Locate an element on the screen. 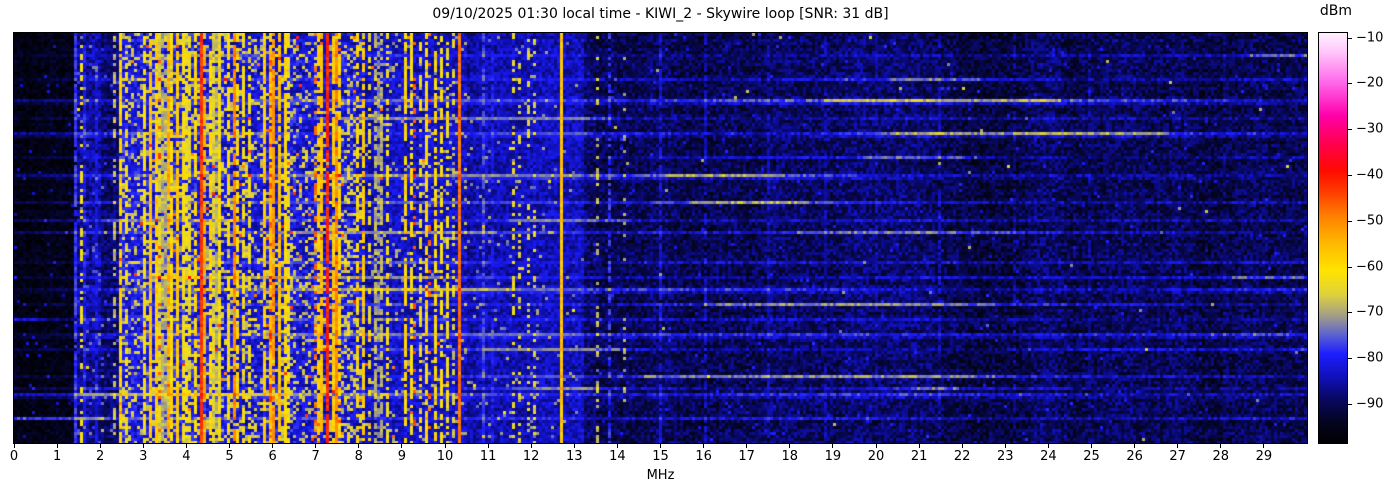 This screenshot has height=500, width=1400. x-tick-label: 15 is located at coordinates (660, 456).